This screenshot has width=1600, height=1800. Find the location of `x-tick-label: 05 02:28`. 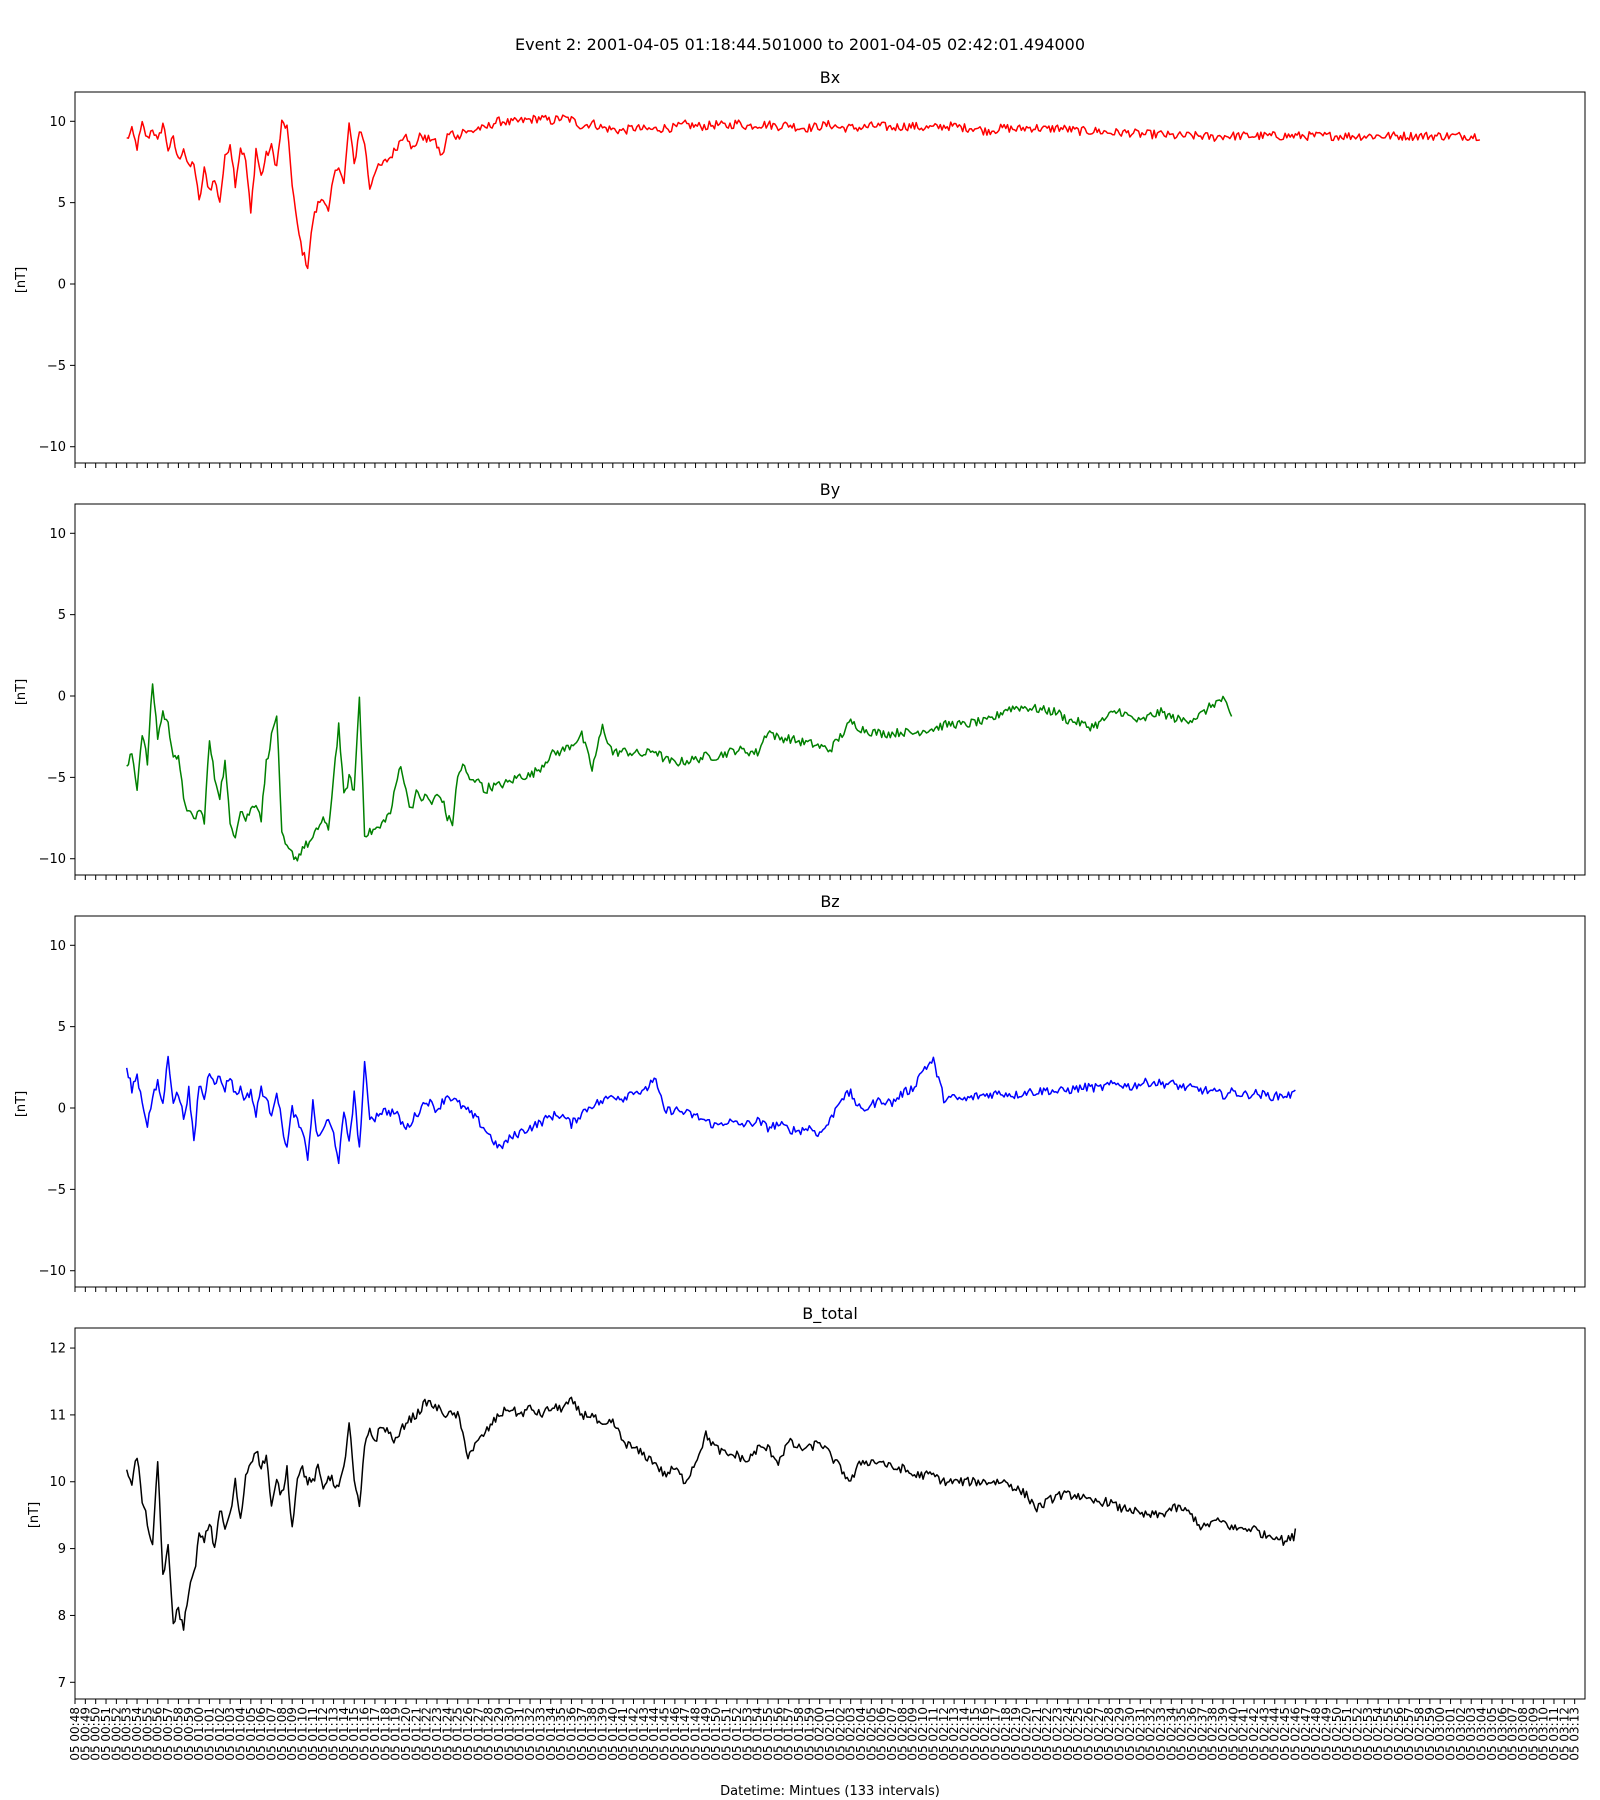

x-tick-label: 05 02:28 is located at coordinates (1109, 1734).